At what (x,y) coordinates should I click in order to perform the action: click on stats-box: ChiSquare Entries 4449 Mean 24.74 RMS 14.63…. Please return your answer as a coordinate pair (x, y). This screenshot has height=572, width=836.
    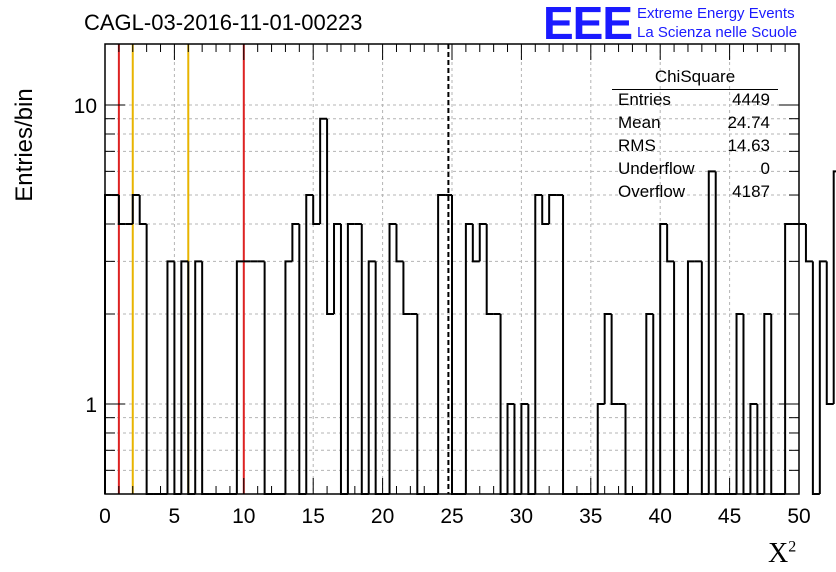
    Looking at the image, I should click on (695, 136).